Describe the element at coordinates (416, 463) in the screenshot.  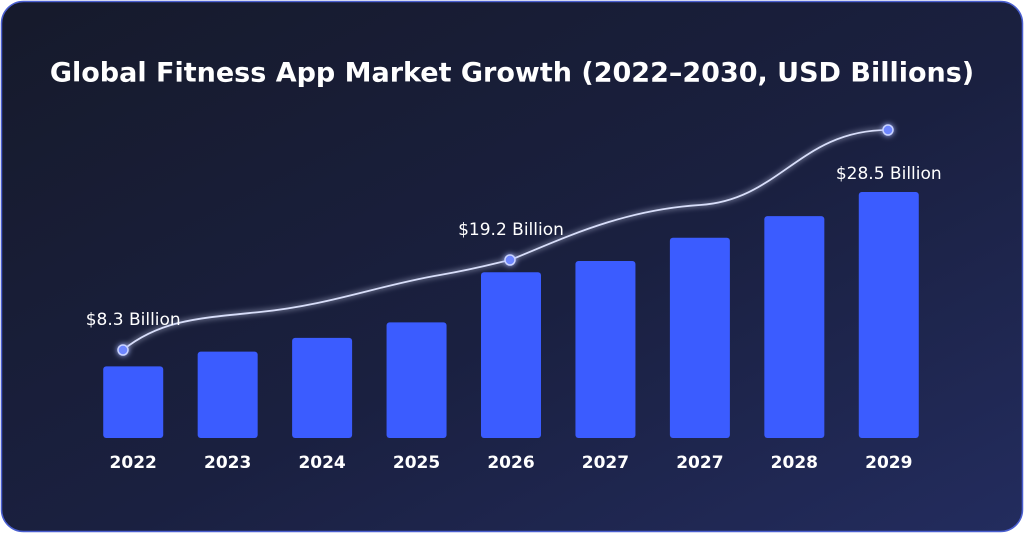
I see `x-tick-label: 2025` at that location.